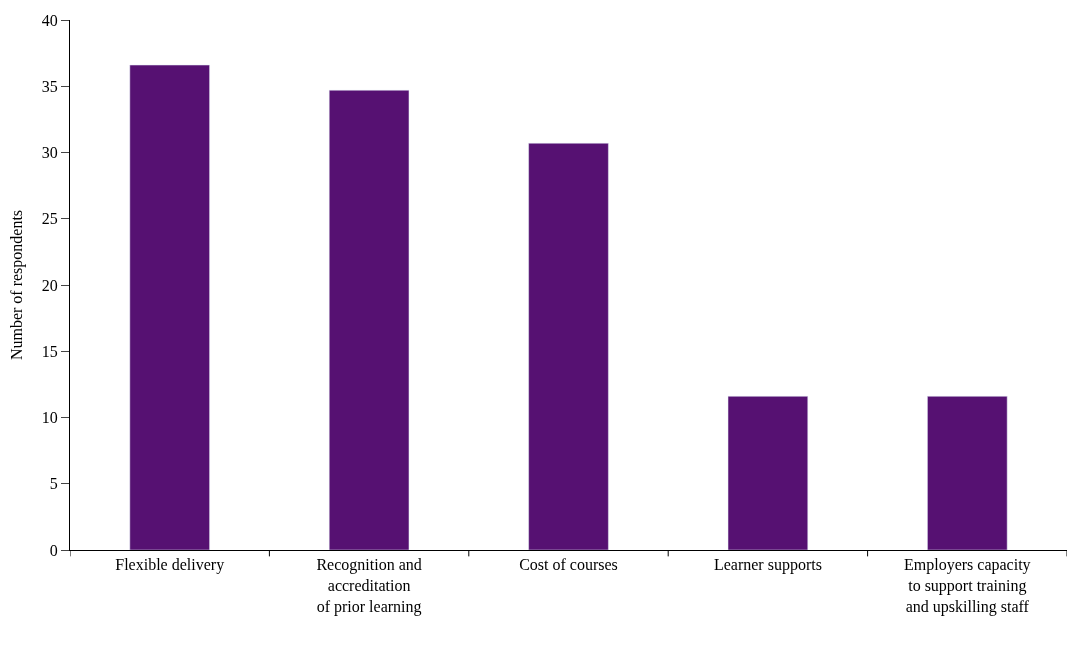  What do you see at coordinates (967, 586) in the screenshot?
I see `x-tick-label: Employers capacity to support training and upskilling staff` at bounding box center [967, 586].